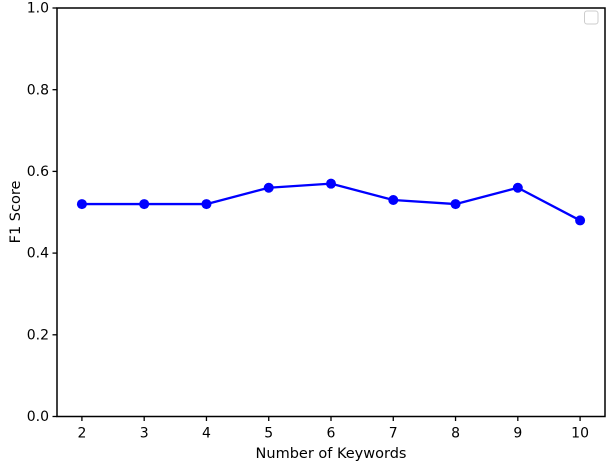  Describe the element at coordinates (38, 335) in the screenshot. I see `y-tick-label: 0.2` at that location.